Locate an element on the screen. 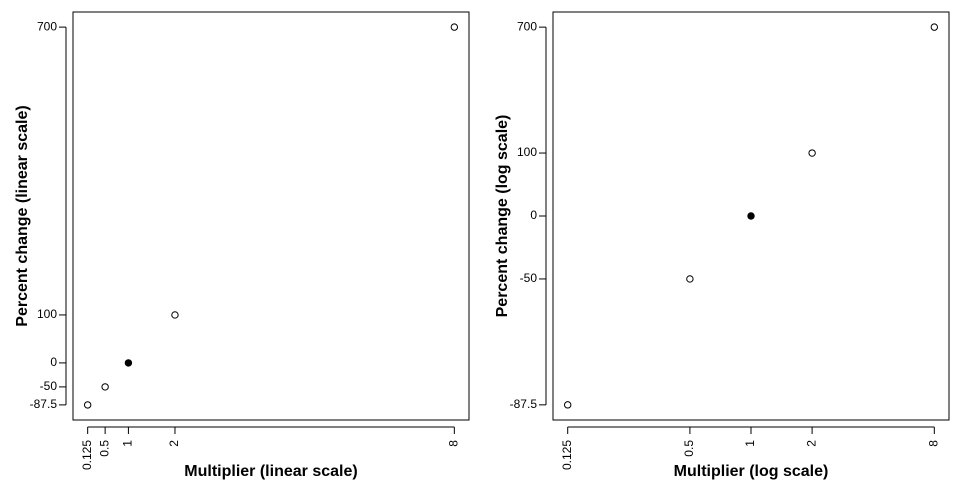 This screenshot has width=960, height=480. y-axis-label: Percent change (log scale) is located at coordinates (502, 216).